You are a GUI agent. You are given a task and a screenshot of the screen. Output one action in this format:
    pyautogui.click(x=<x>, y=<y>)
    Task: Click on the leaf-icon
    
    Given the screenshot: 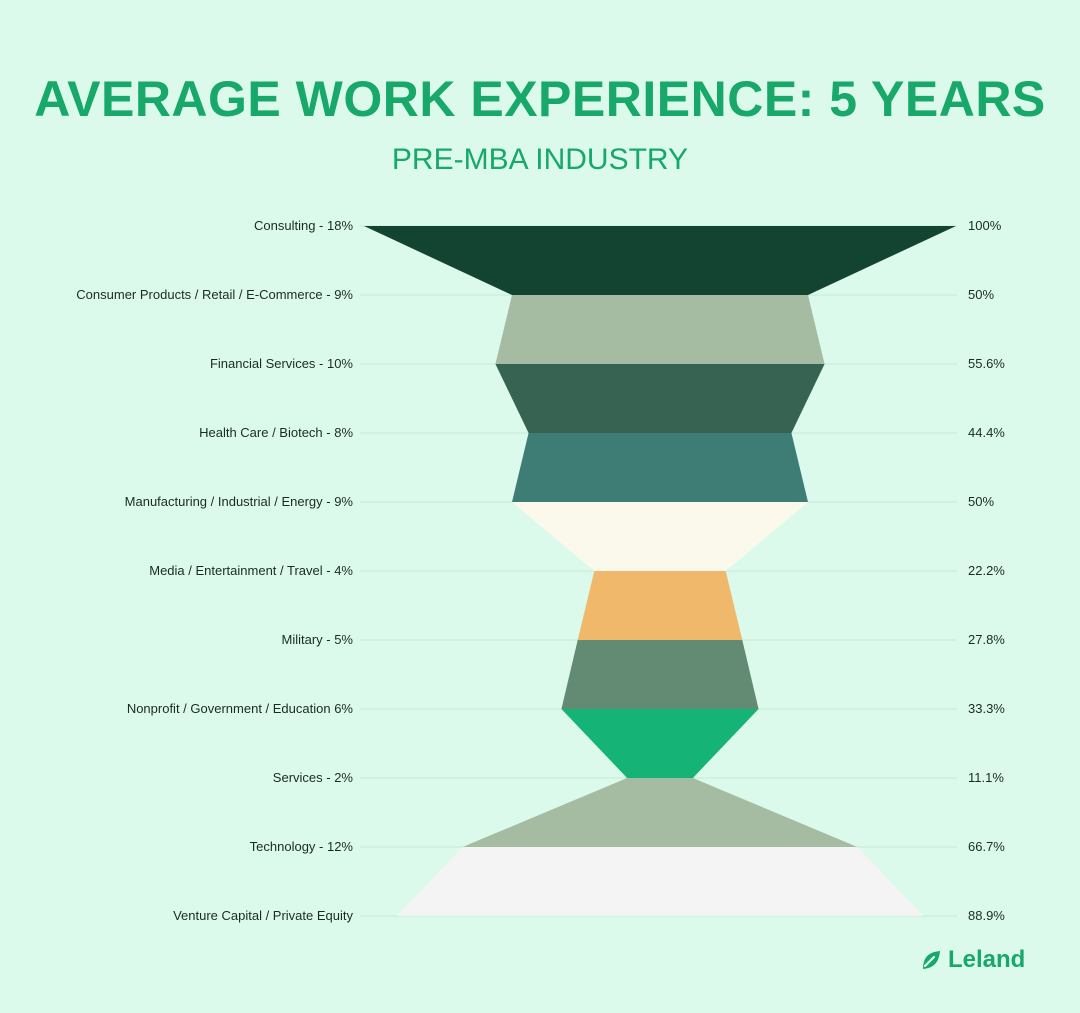 What is the action you would take?
    pyautogui.click(x=931, y=960)
    